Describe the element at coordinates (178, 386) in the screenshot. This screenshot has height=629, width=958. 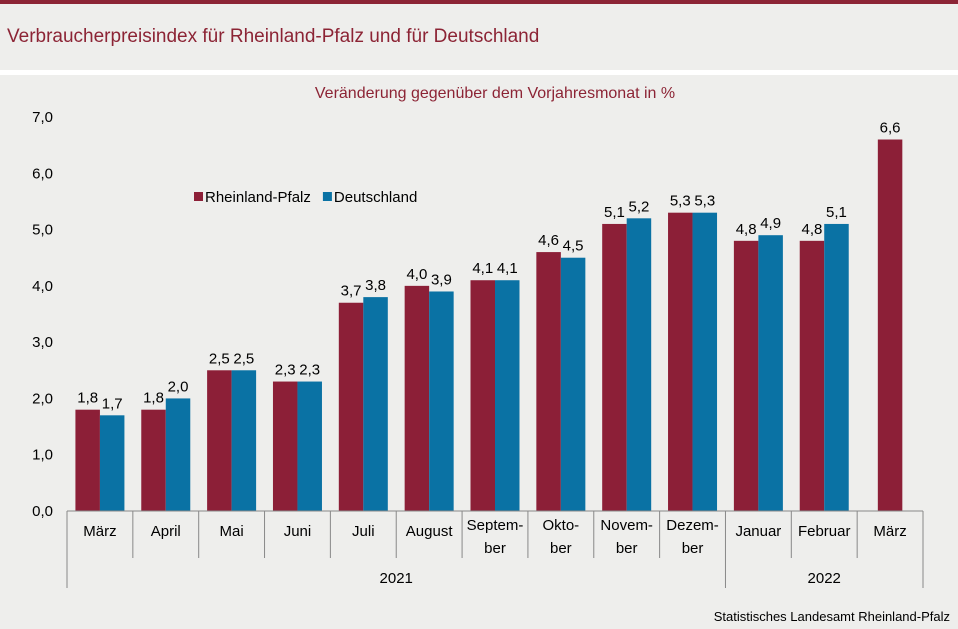
I see `data-label: 2,0` at that location.